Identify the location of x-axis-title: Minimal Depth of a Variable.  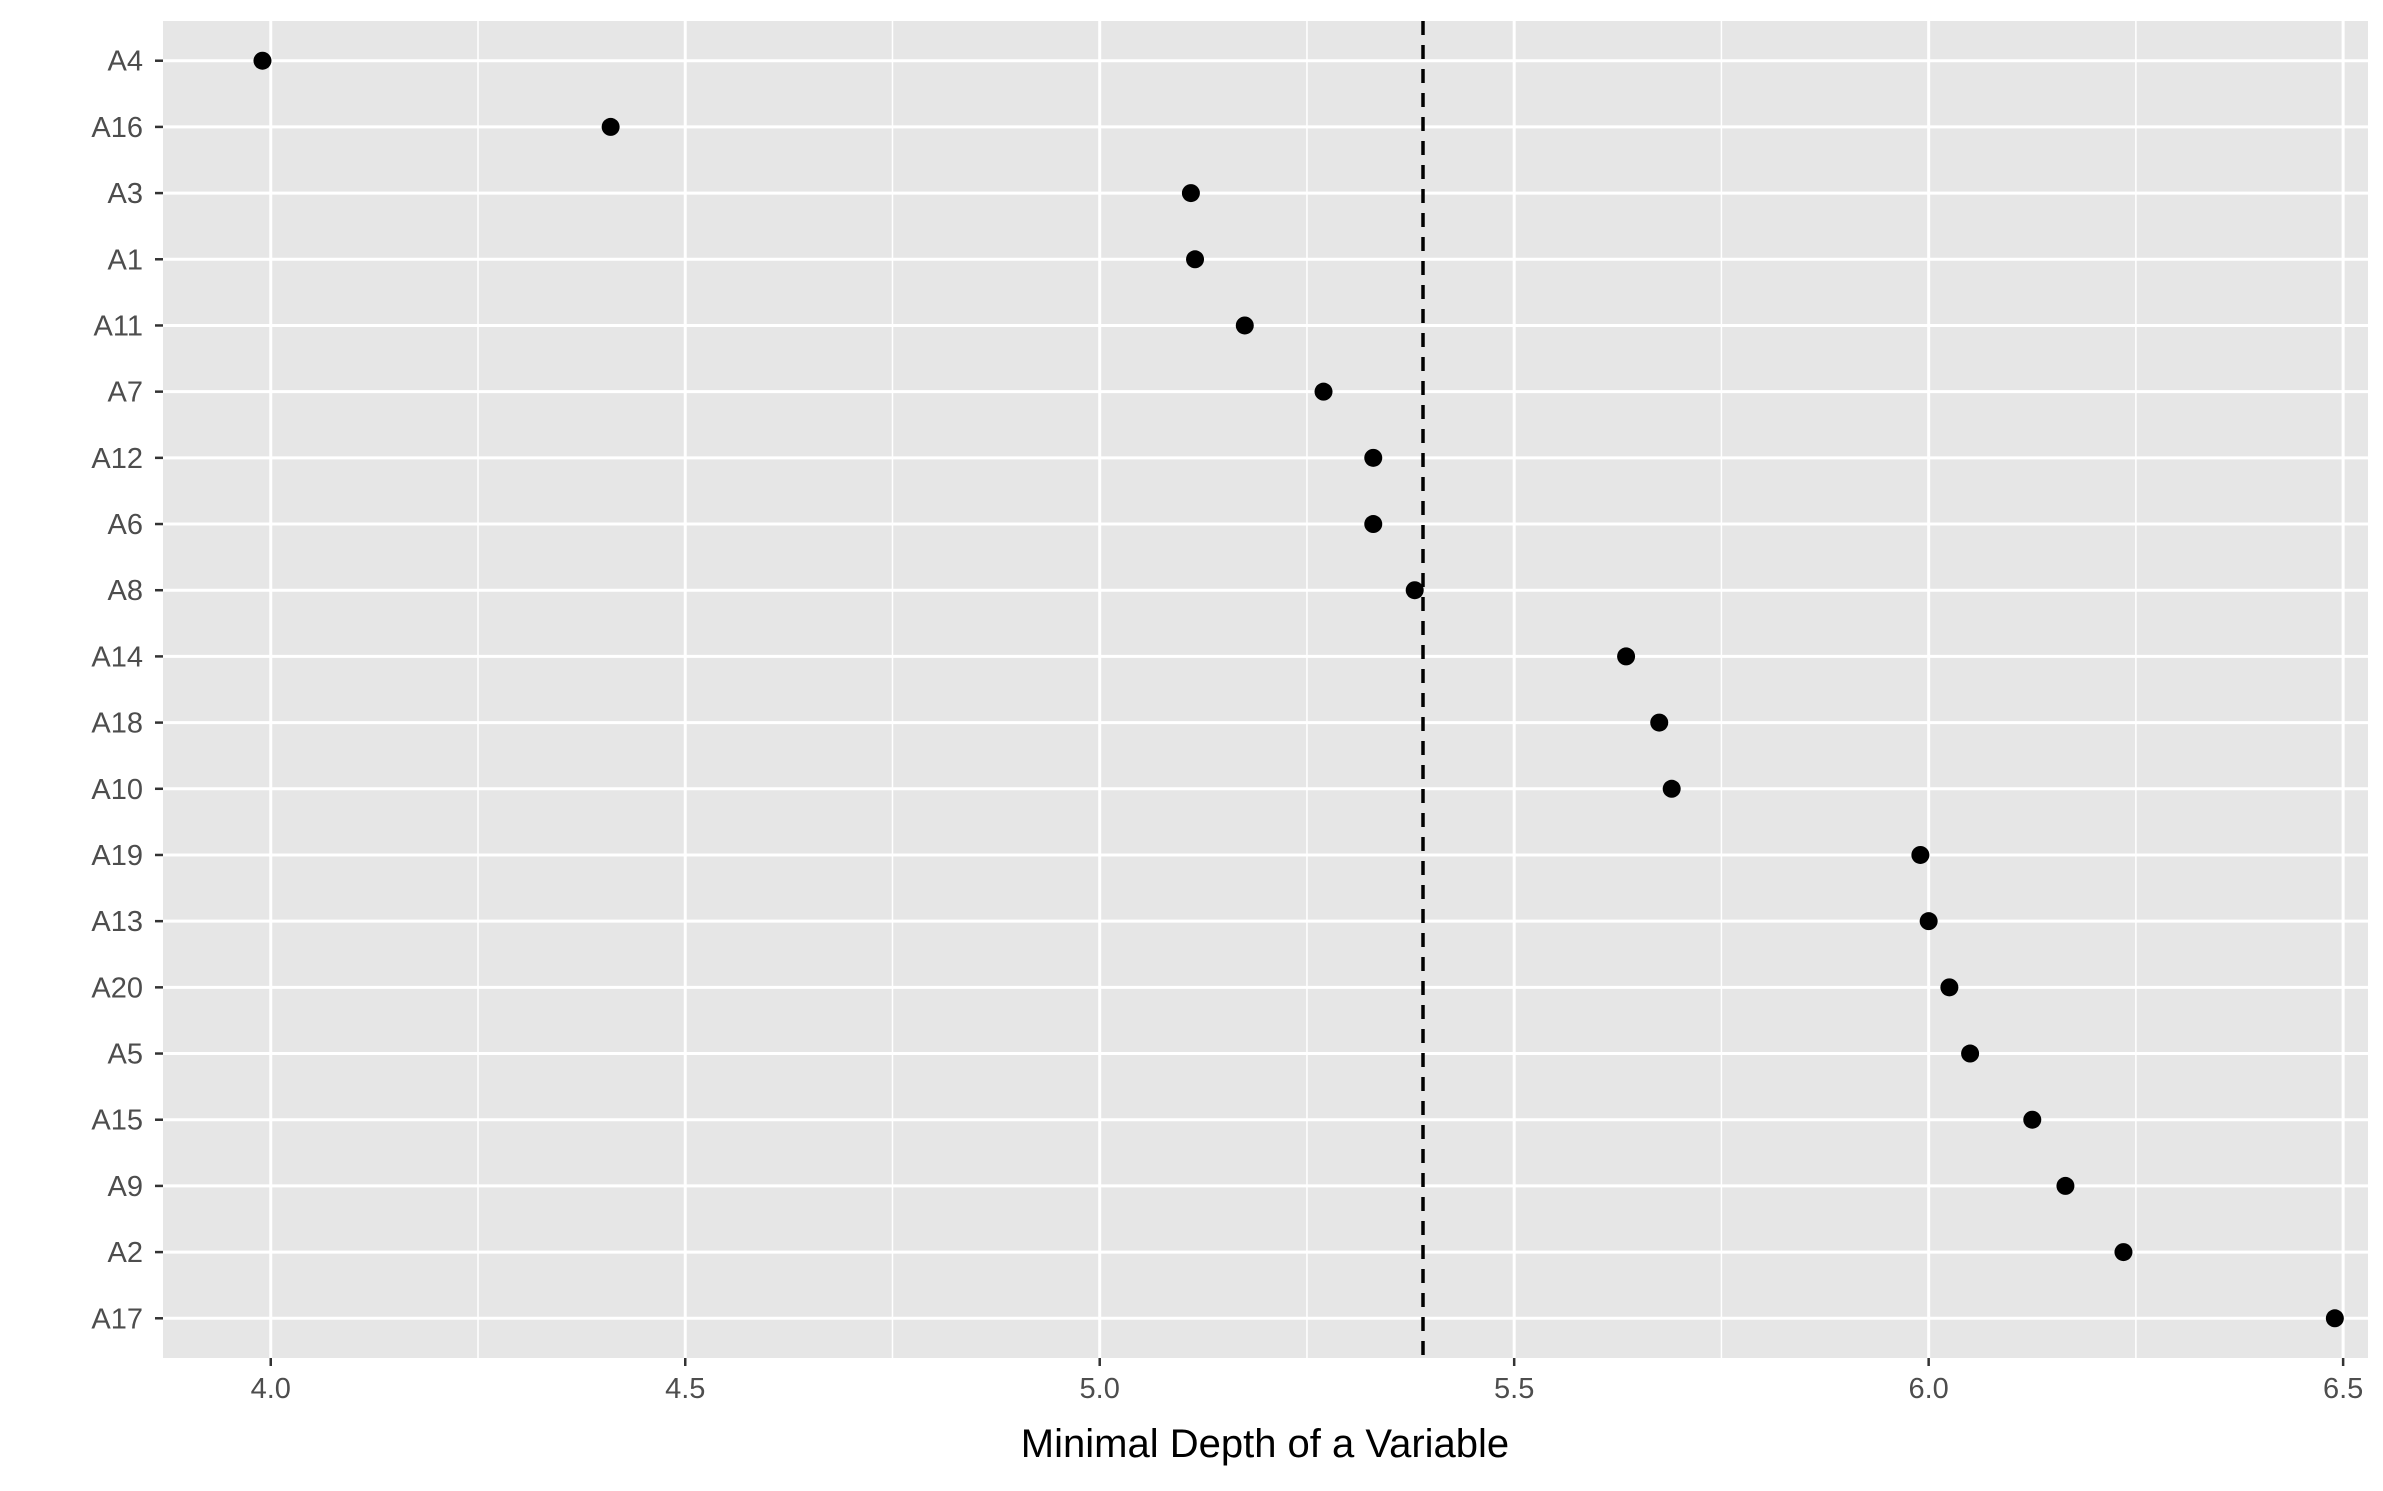
(1265, 1444).